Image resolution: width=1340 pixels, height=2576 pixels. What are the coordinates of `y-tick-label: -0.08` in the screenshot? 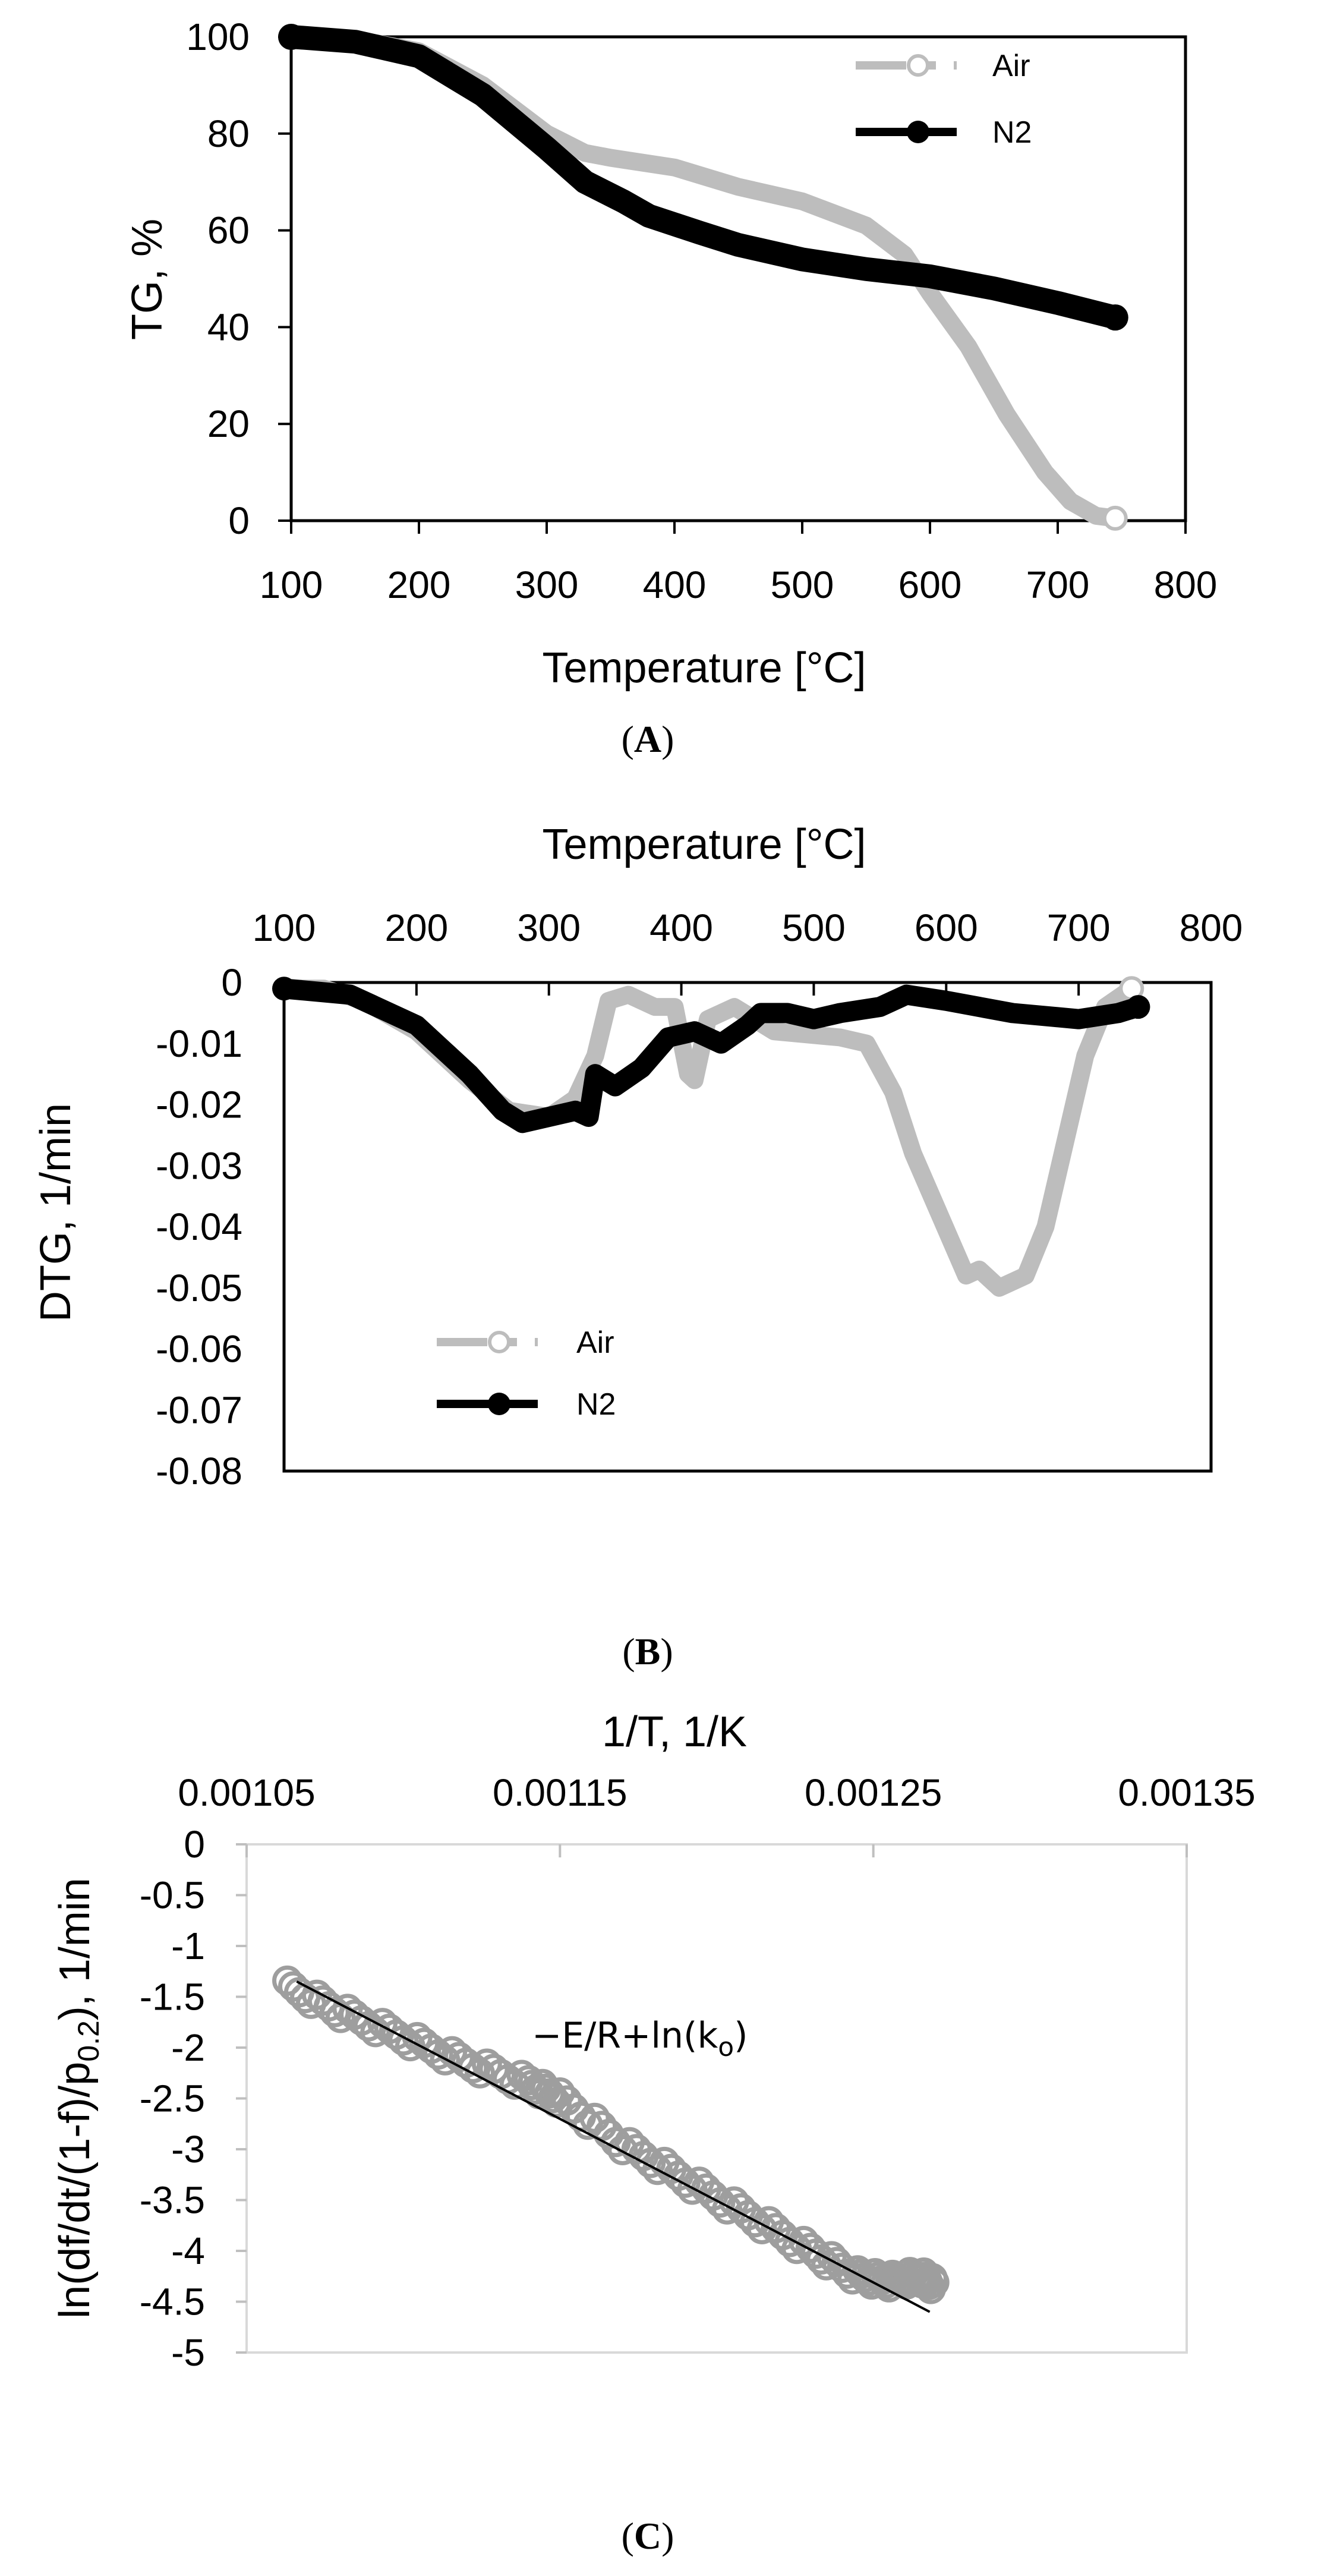 It's located at (199, 1471).